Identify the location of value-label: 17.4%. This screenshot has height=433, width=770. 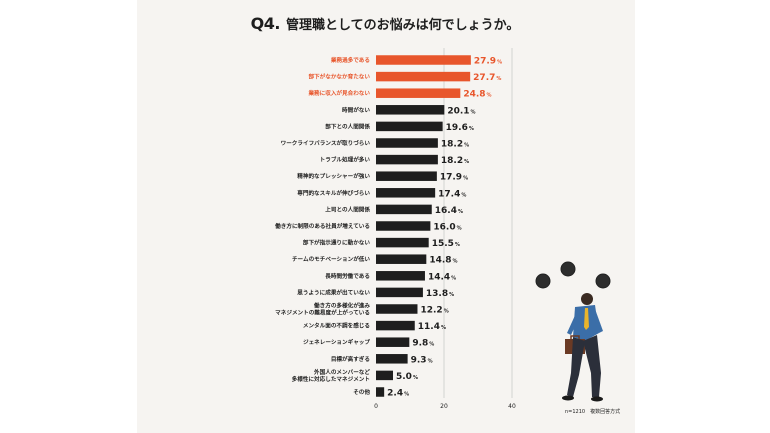
(452, 194).